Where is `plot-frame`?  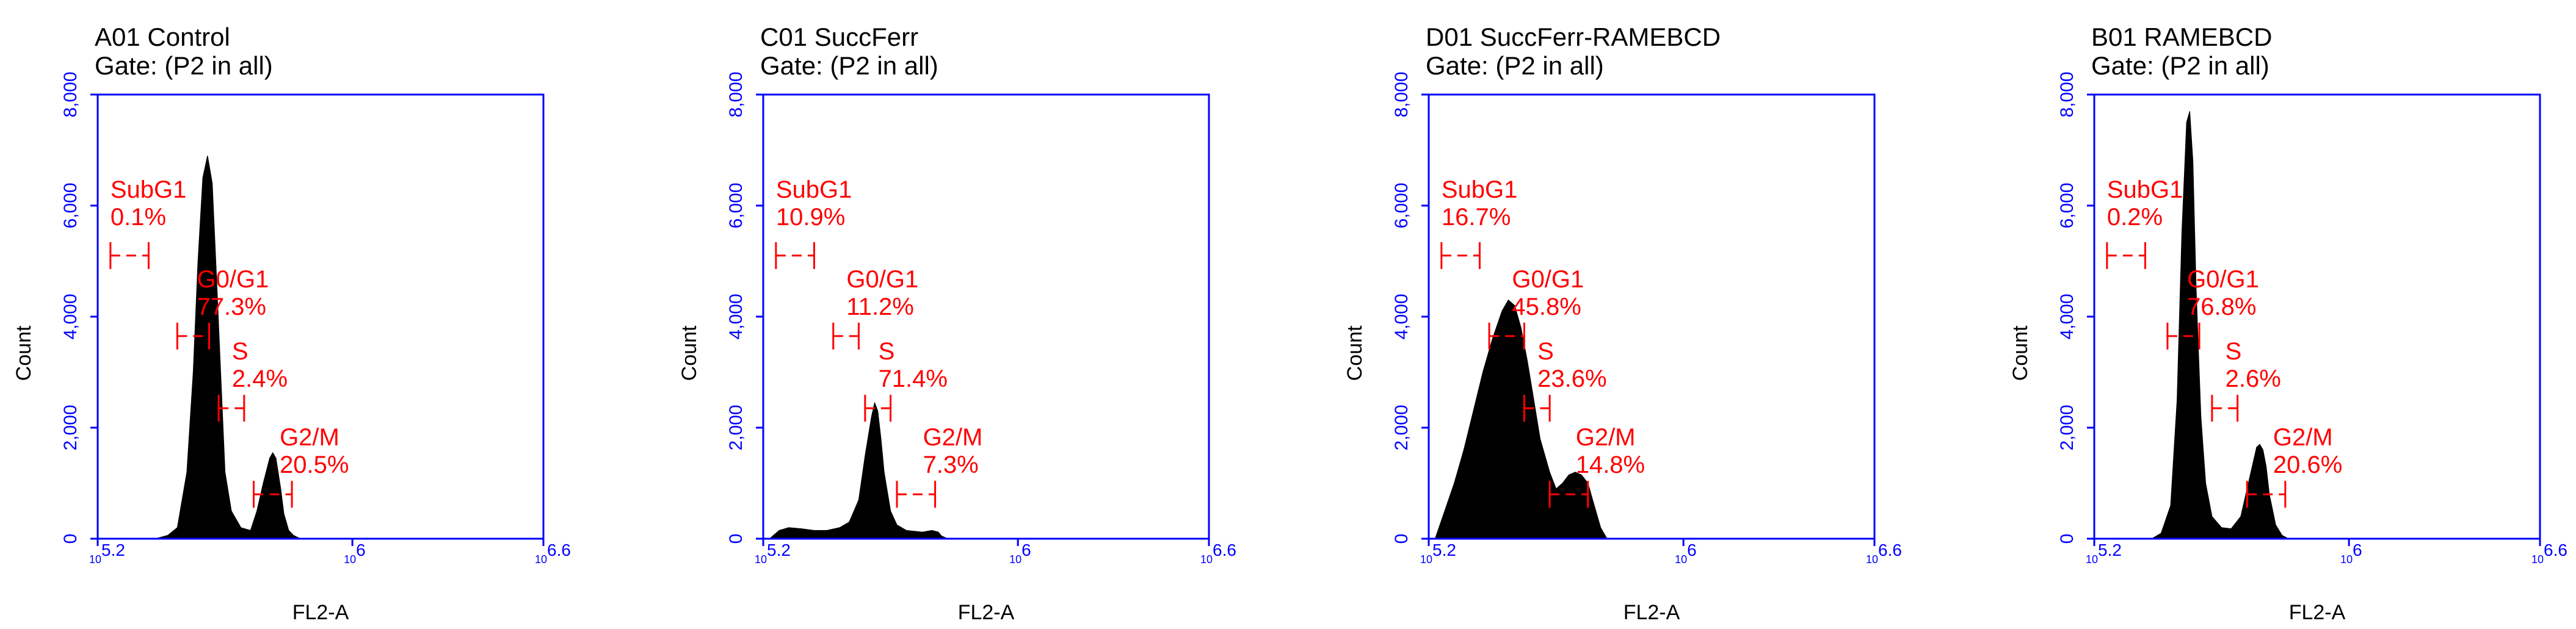
plot-frame is located at coordinates (986, 316).